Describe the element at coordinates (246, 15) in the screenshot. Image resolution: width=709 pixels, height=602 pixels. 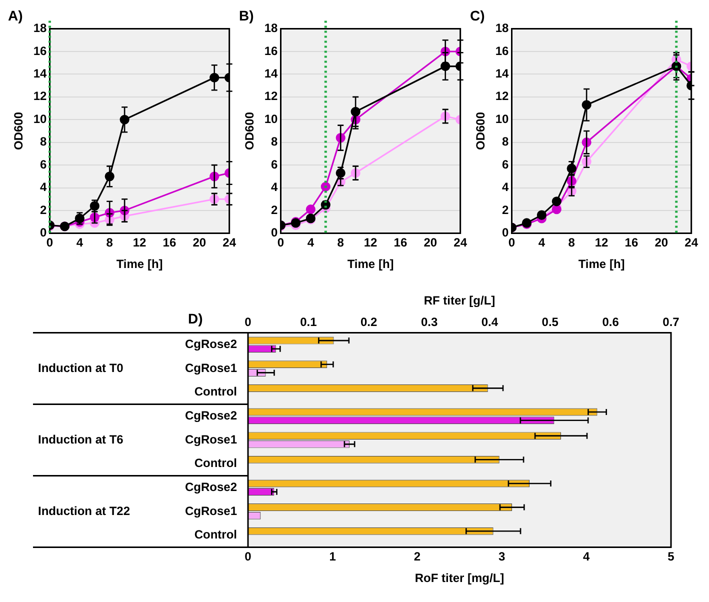
I see `chart-title: B)` at that location.